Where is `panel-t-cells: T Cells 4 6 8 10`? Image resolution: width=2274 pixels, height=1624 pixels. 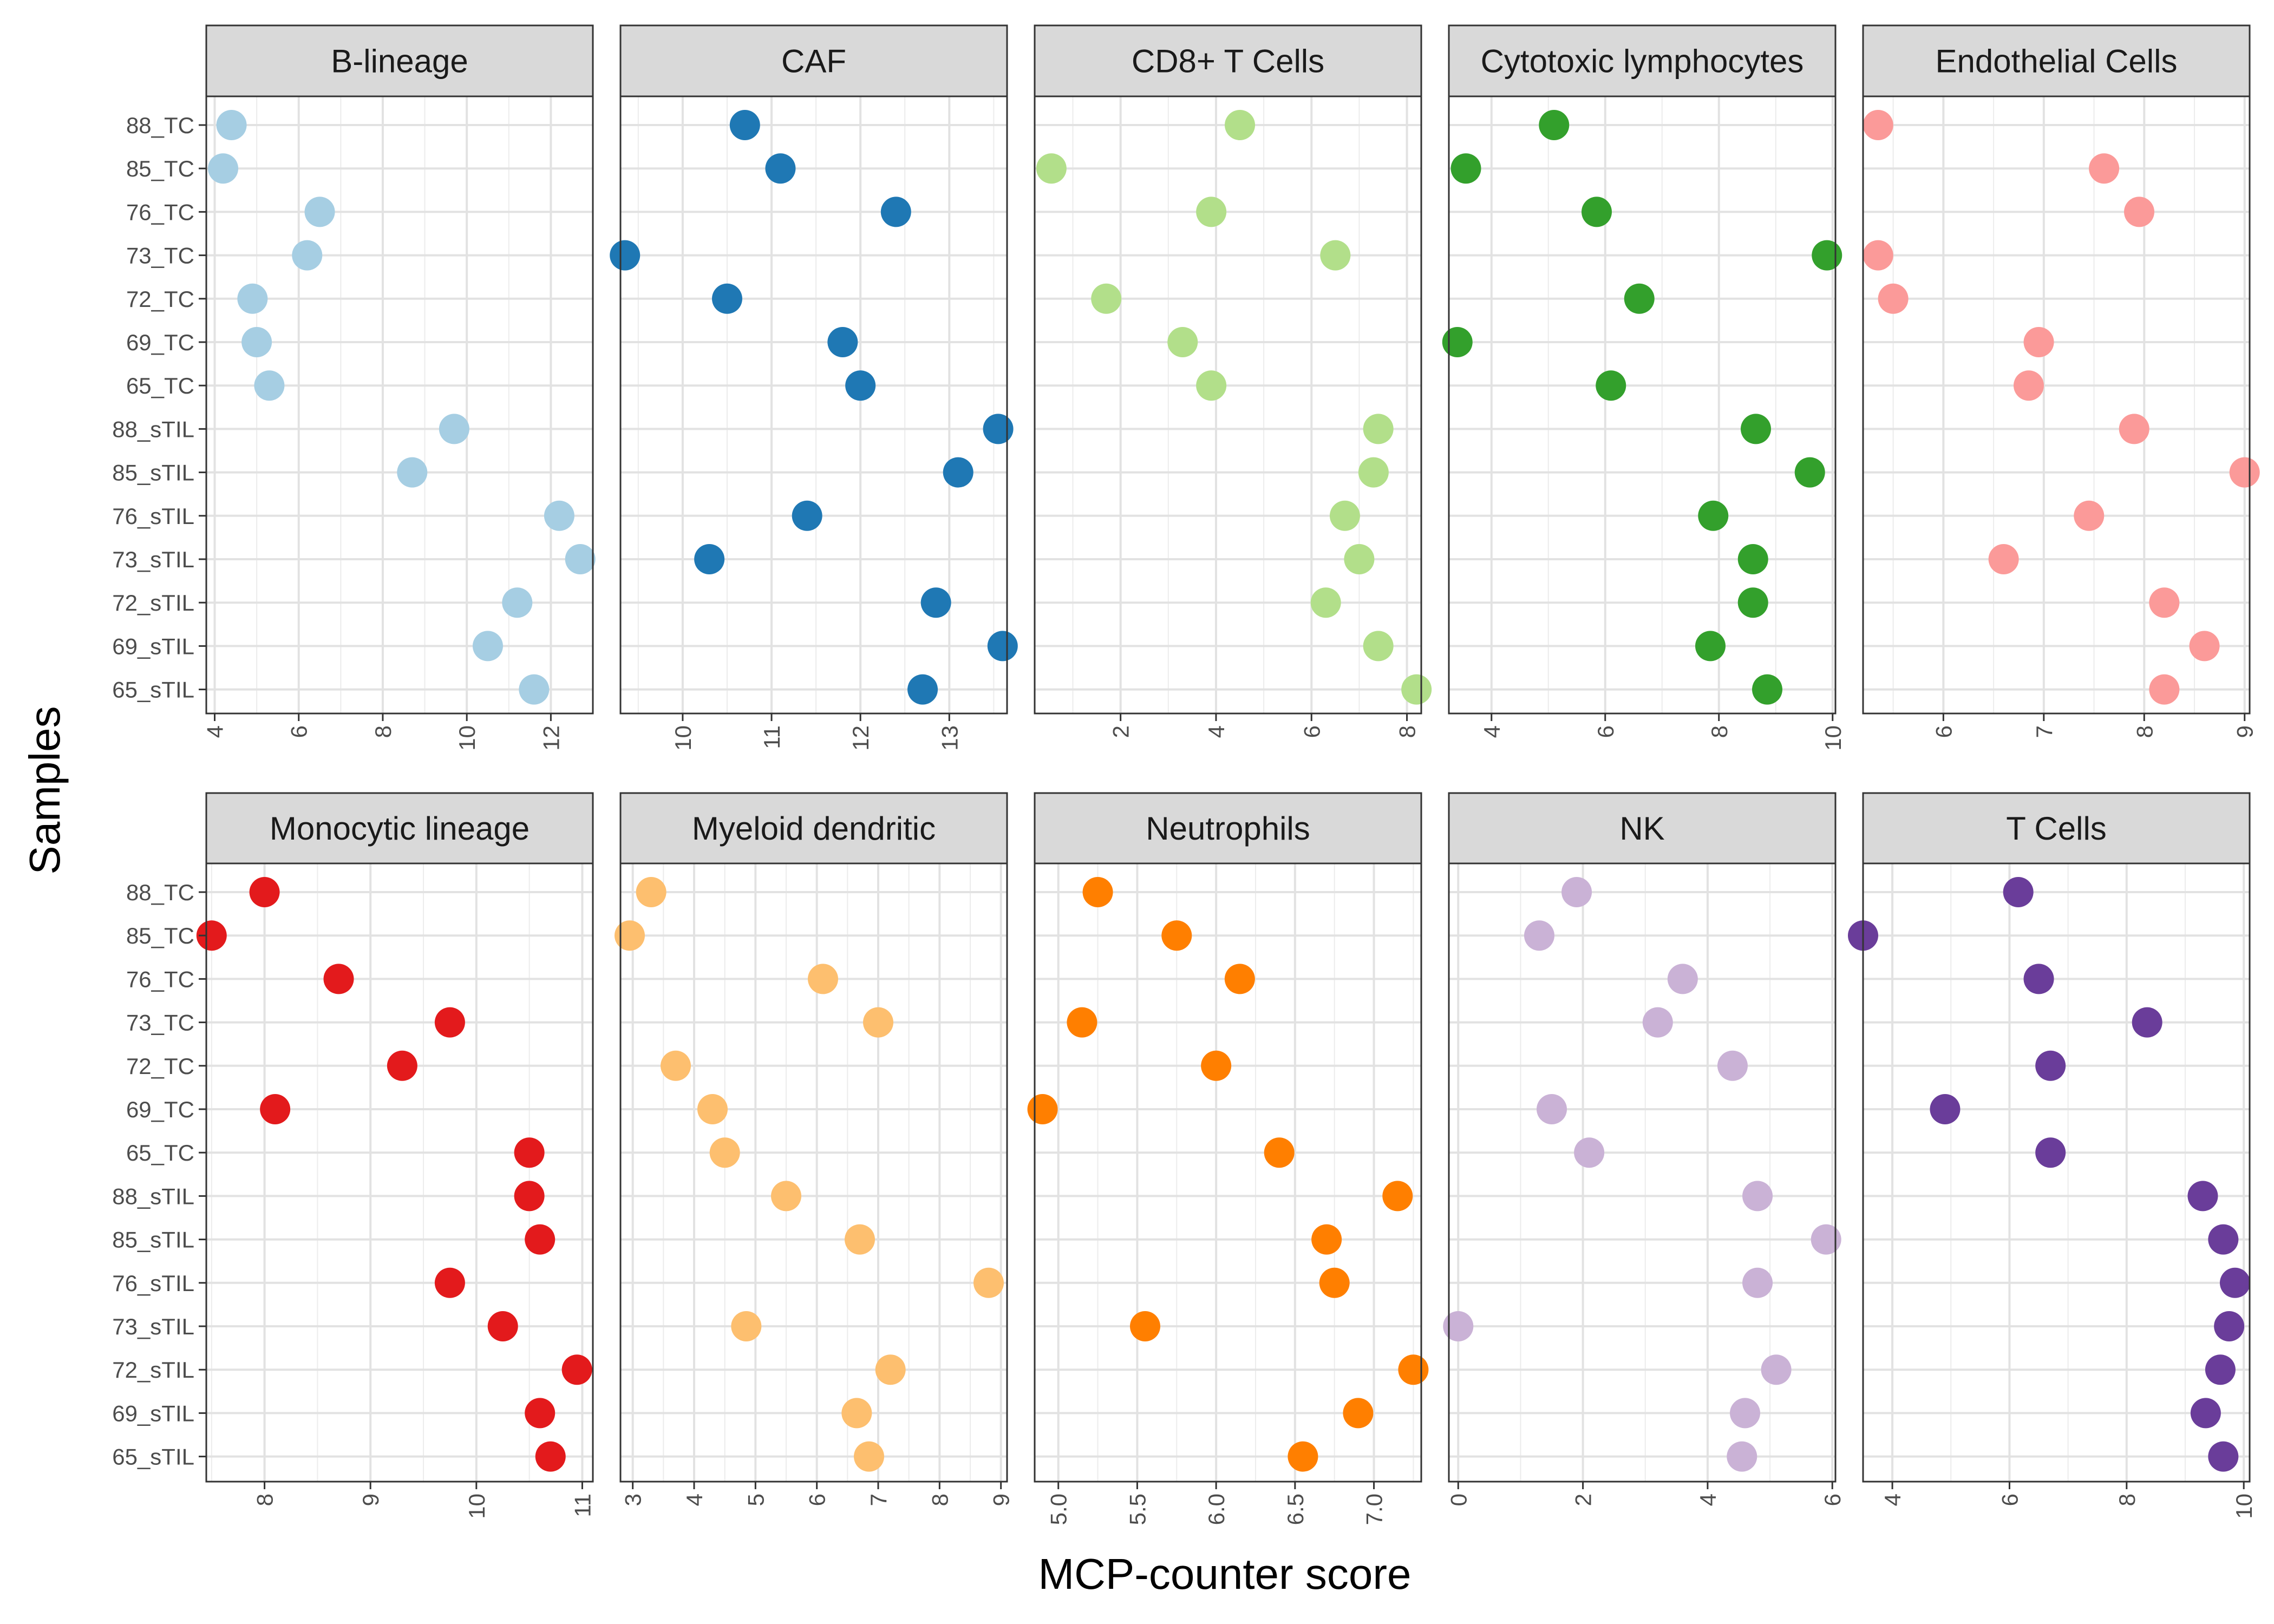 panel-t-cells: T Cells 4 6 8 10 is located at coordinates (2053, 1155).